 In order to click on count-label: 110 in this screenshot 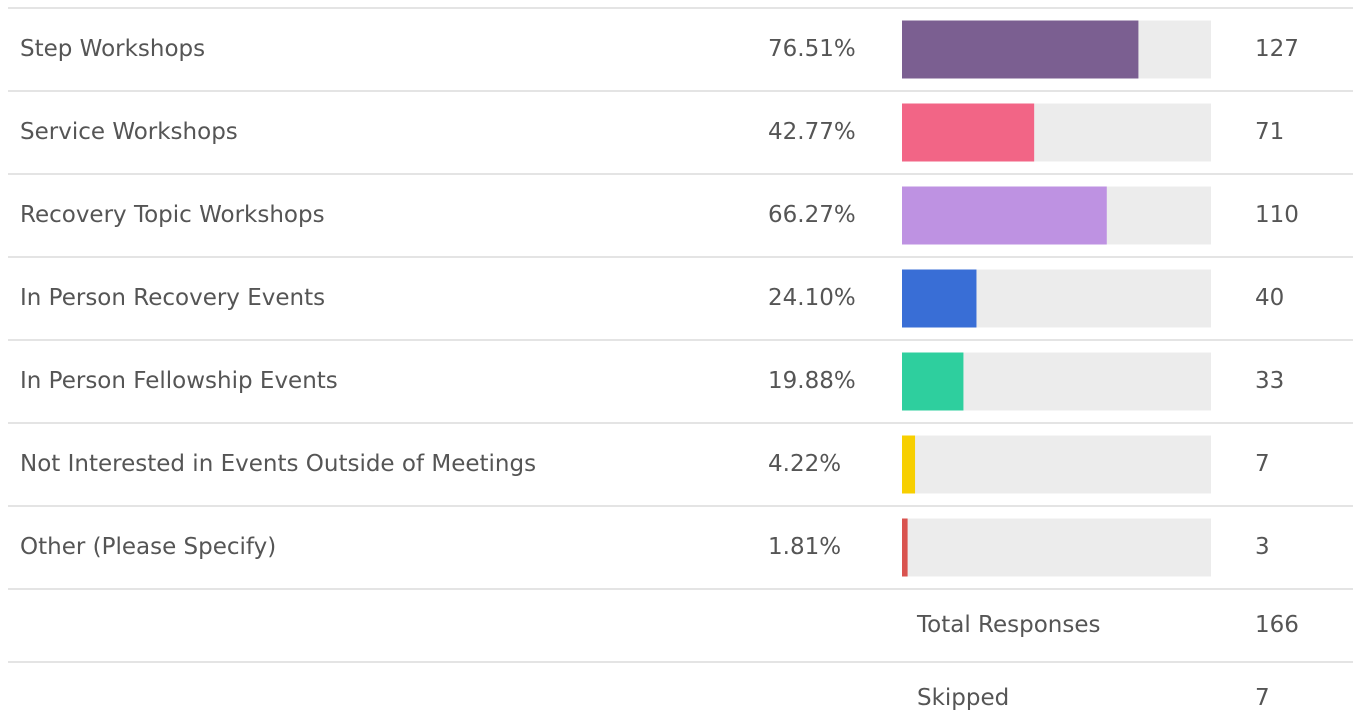, I will do `click(1277, 215)`.